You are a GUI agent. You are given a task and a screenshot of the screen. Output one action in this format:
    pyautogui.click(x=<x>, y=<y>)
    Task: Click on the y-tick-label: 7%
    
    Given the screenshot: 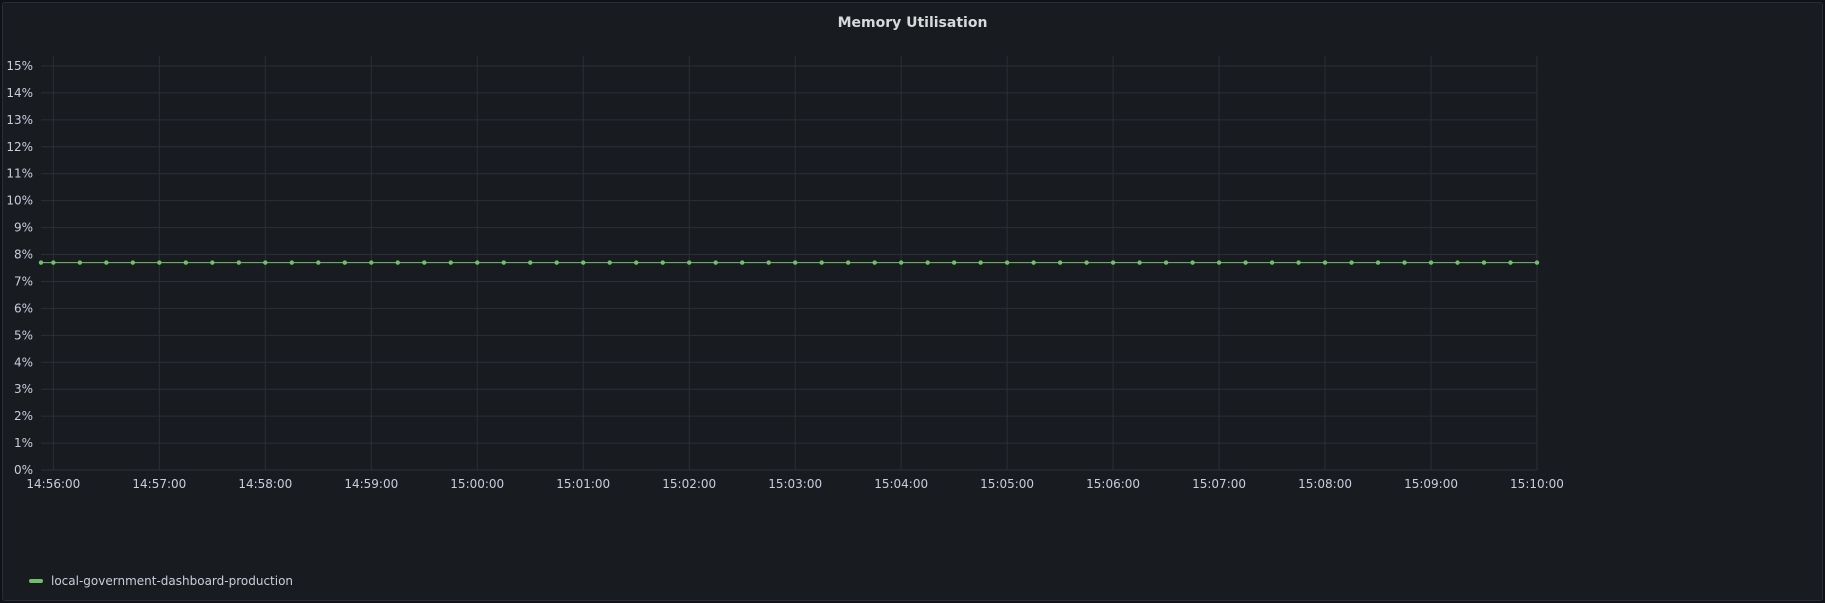 What is the action you would take?
    pyautogui.click(x=23, y=281)
    